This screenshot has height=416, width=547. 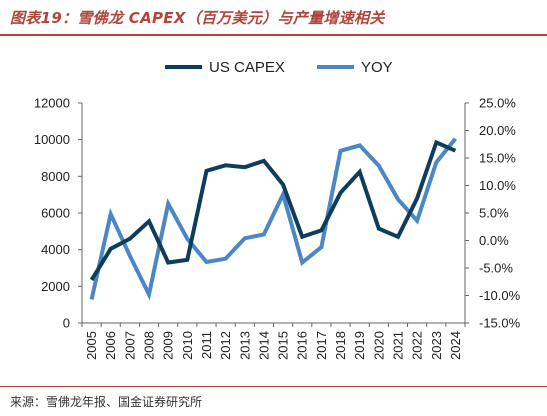 What do you see at coordinates (500, 295) in the screenshot?
I see `right-tick-label: -10.0%` at bounding box center [500, 295].